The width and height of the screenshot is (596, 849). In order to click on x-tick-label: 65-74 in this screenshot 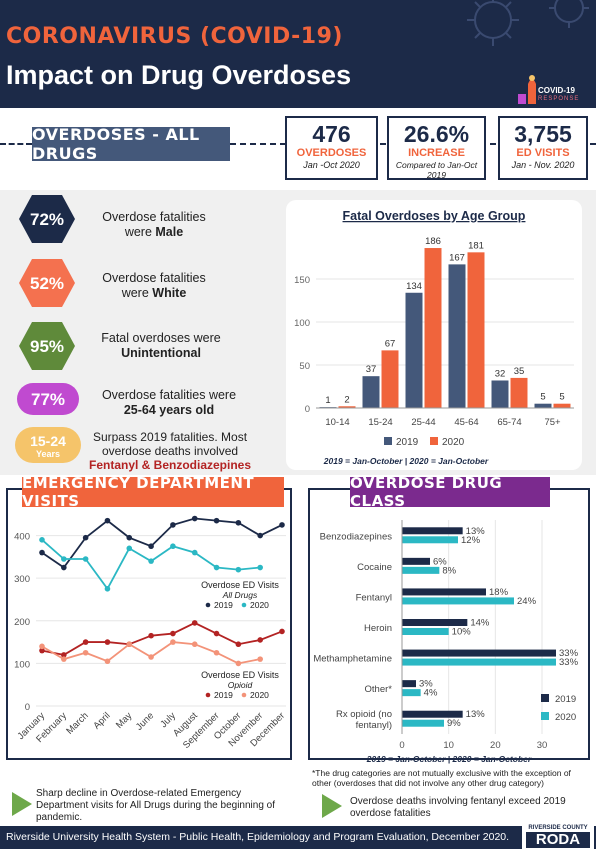, I will do `click(509, 422)`.